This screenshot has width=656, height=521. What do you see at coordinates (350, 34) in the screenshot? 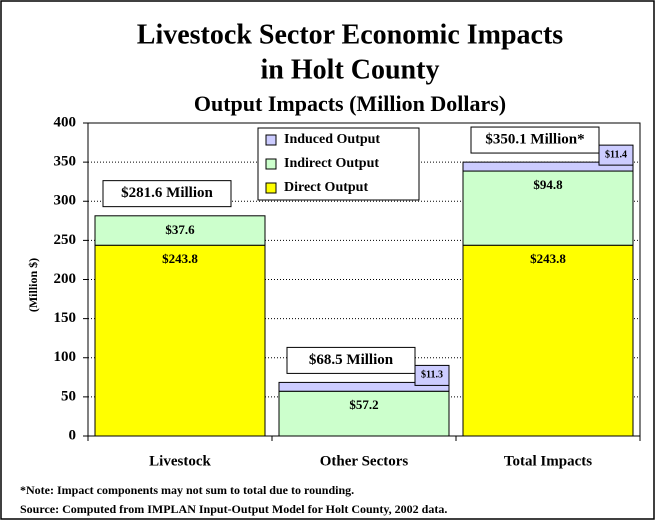
I see `chart-title: Livestock Sector Economic Impacts` at bounding box center [350, 34].